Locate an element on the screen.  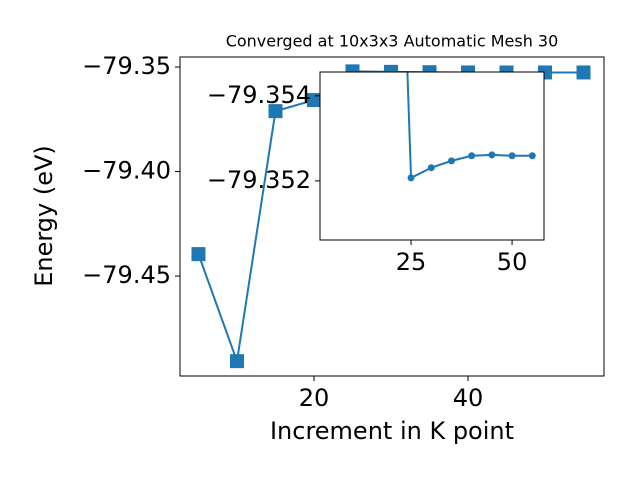
x-tick-label: 50 is located at coordinates (512, 262).